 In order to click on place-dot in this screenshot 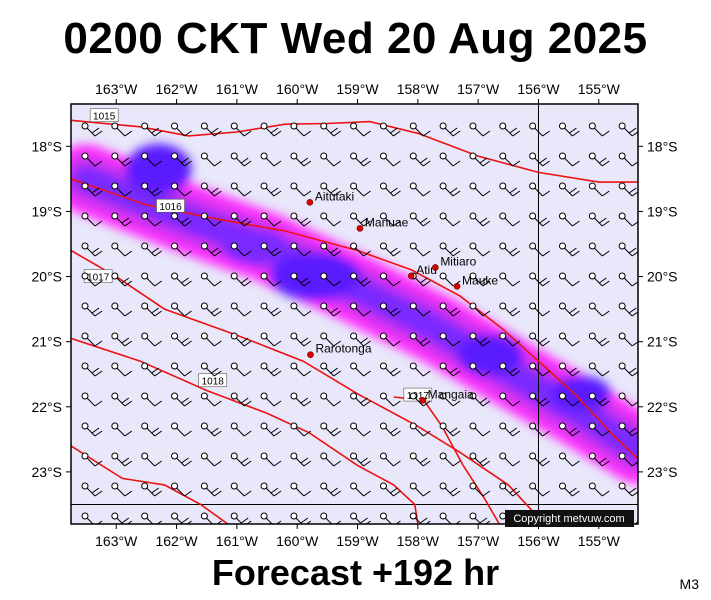, I will do `click(457, 286)`.